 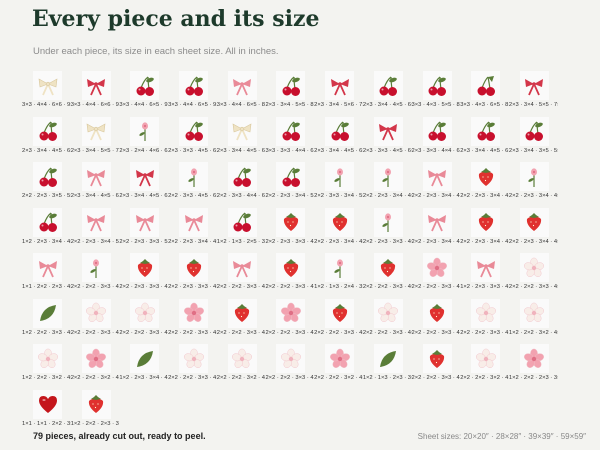 I want to click on piece-item: 2×2 · 2×3 · 3×4 · 4×6″, so click(x=484, y=184).